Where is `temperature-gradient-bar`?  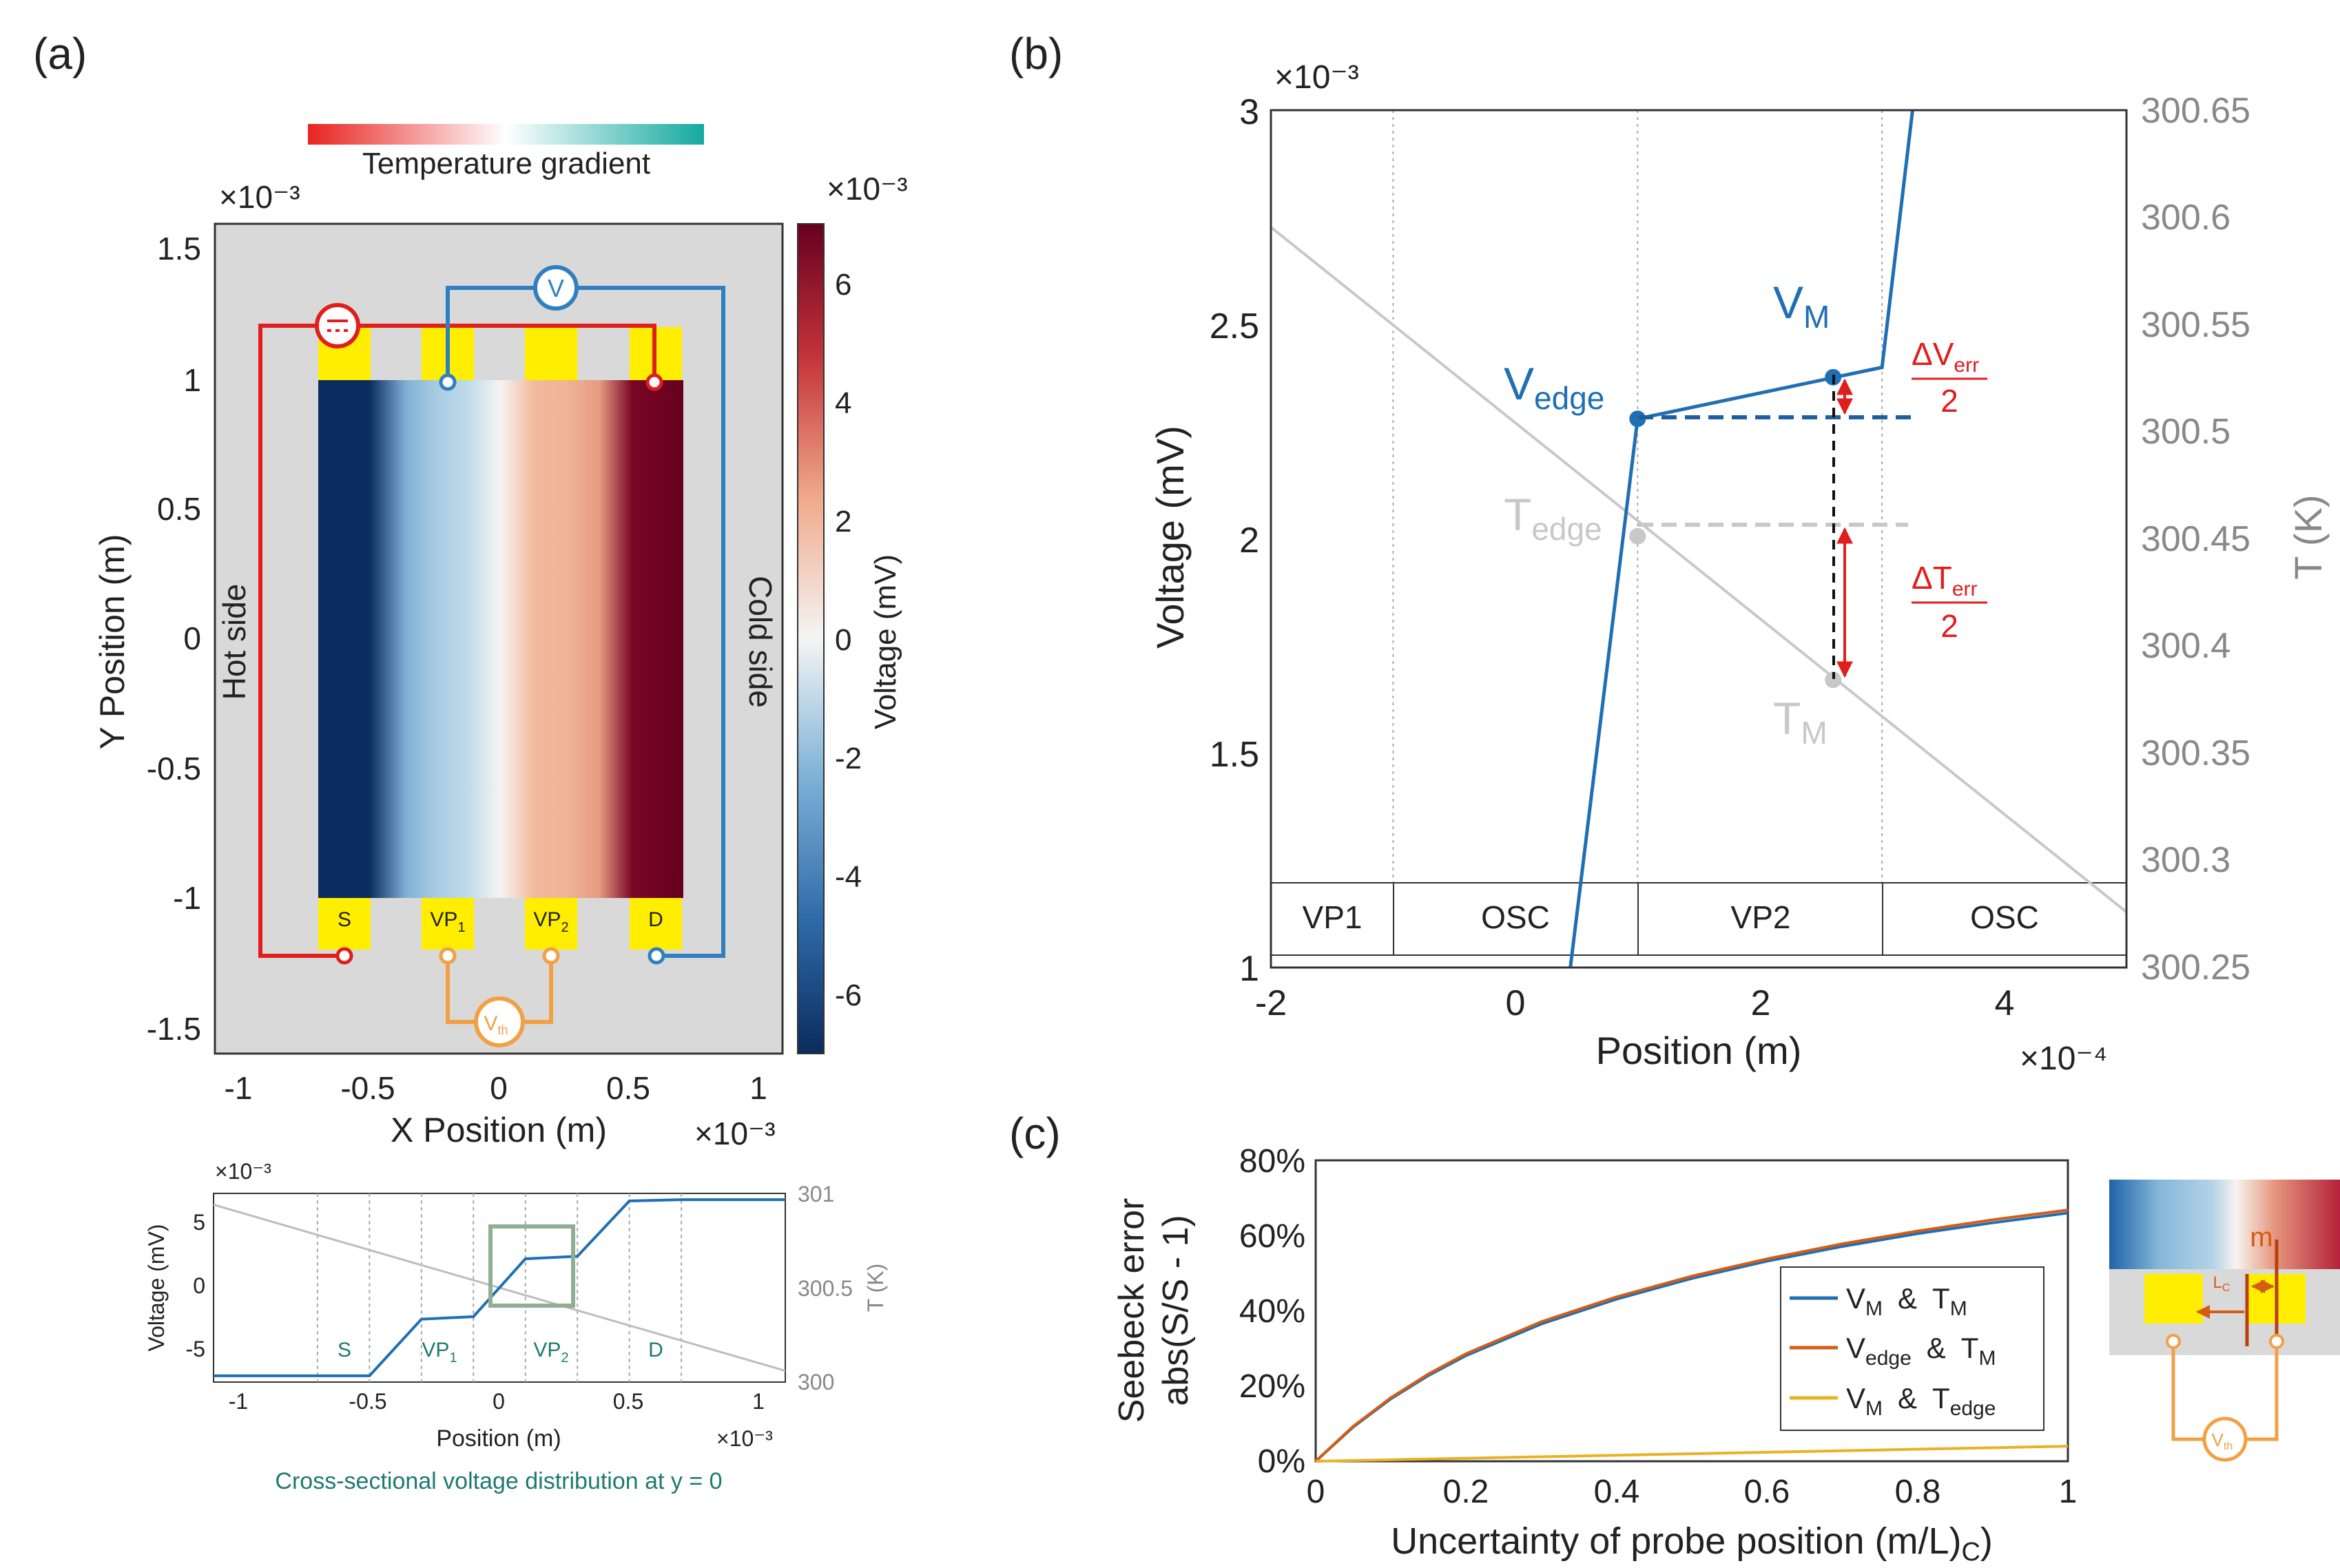 temperature-gradient-bar is located at coordinates (506, 134).